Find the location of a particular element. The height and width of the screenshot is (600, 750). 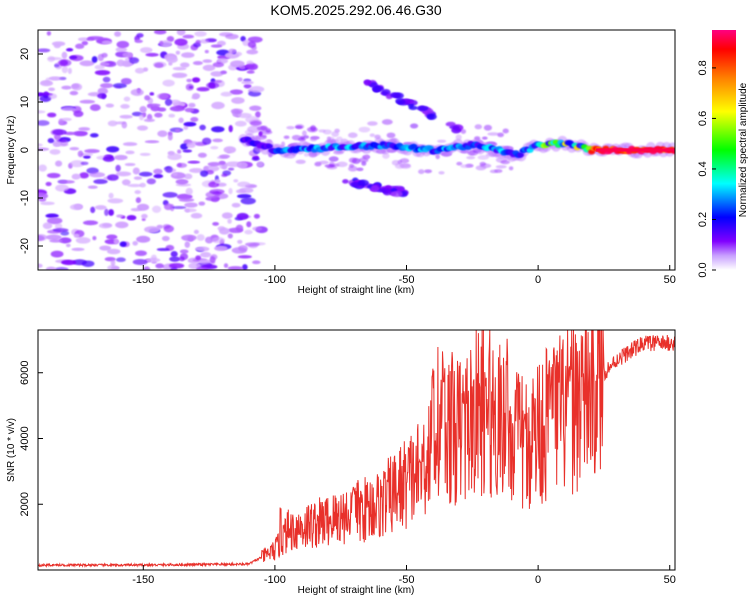

snr-x-ticks: -150 -100 -50 0 50 is located at coordinates (404, 575).